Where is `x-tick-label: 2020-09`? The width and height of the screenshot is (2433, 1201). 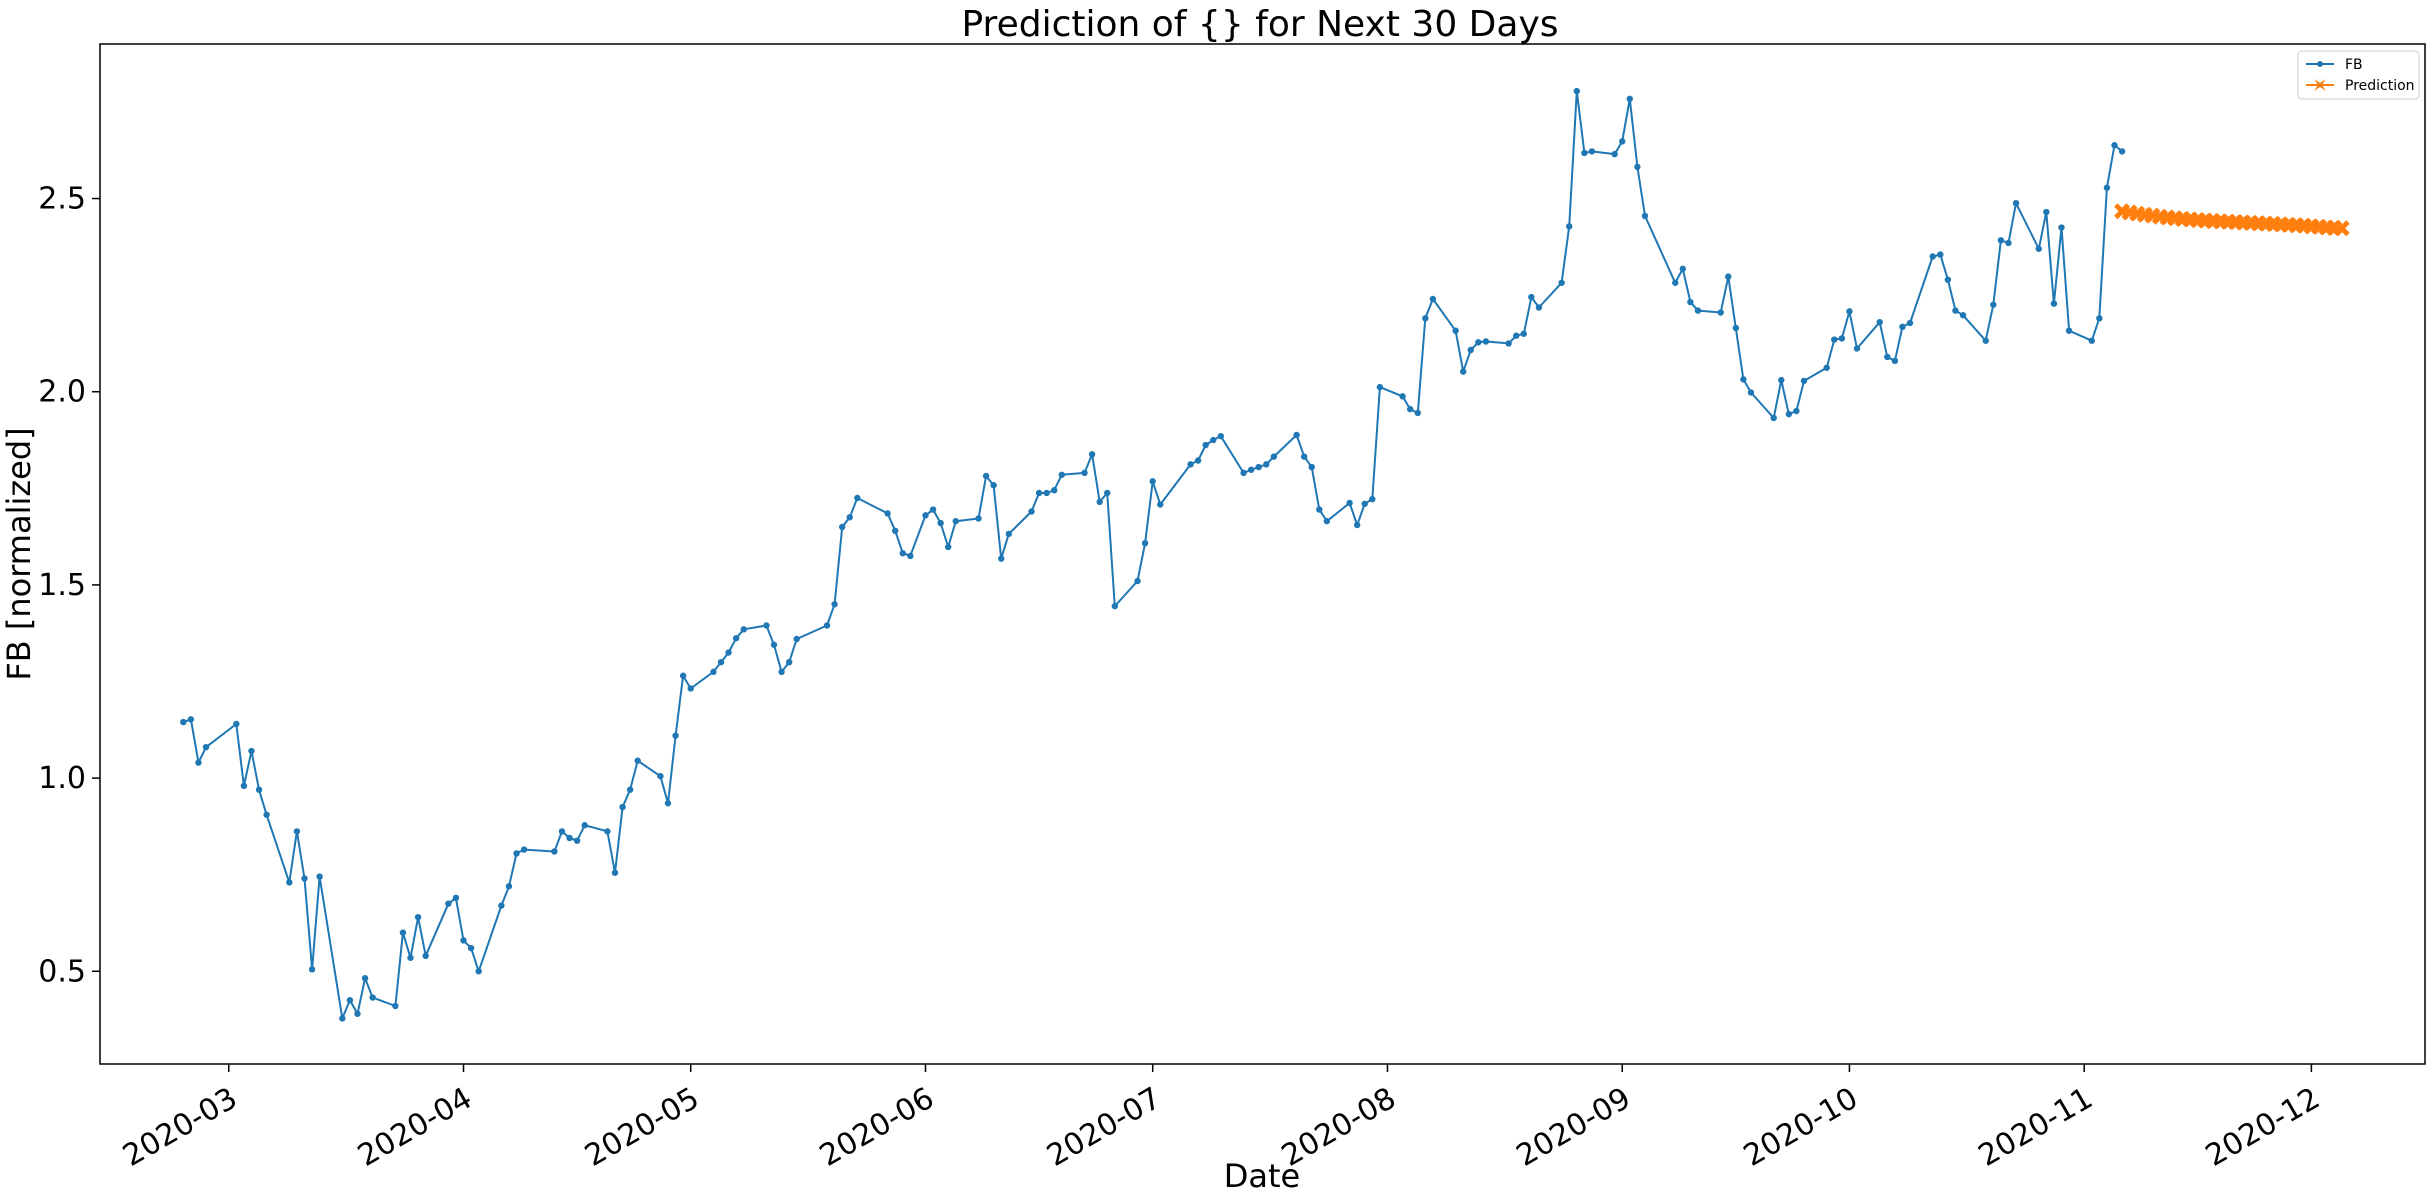 x-tick-label: 2020-09 is located at coordinates (1574, 1127).